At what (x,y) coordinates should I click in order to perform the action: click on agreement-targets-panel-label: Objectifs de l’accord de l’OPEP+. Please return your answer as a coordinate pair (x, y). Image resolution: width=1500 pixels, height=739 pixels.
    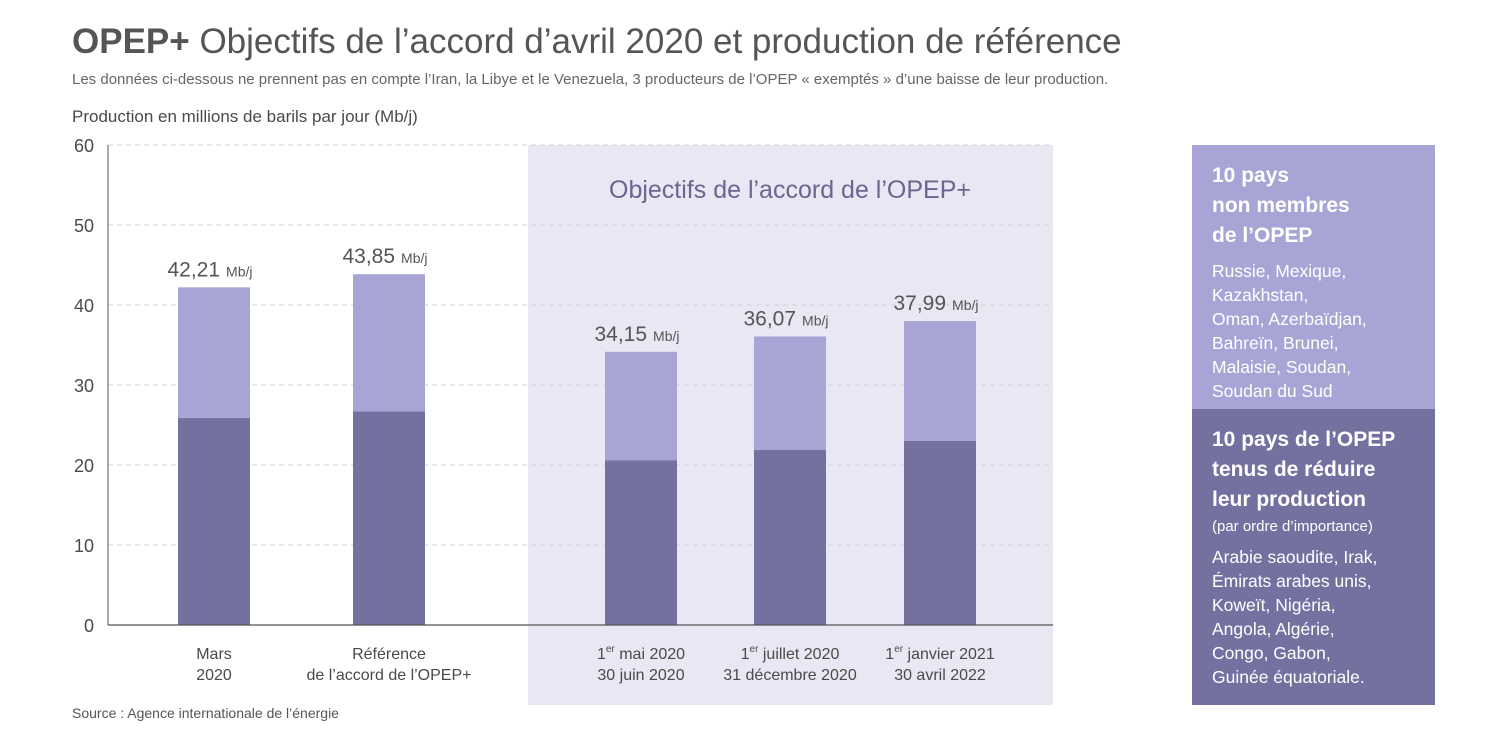
    Looking at the image, I should click on (790, 190).